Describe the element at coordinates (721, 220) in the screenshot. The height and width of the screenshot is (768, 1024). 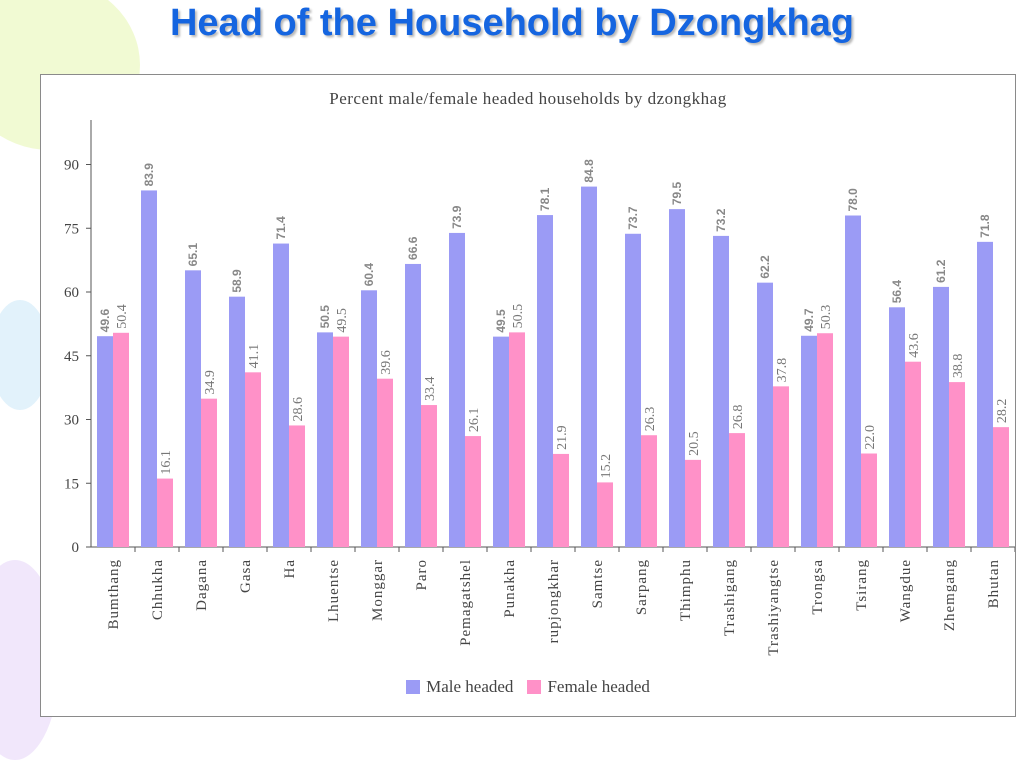
I see `data-label-male: 73.2` at that location.